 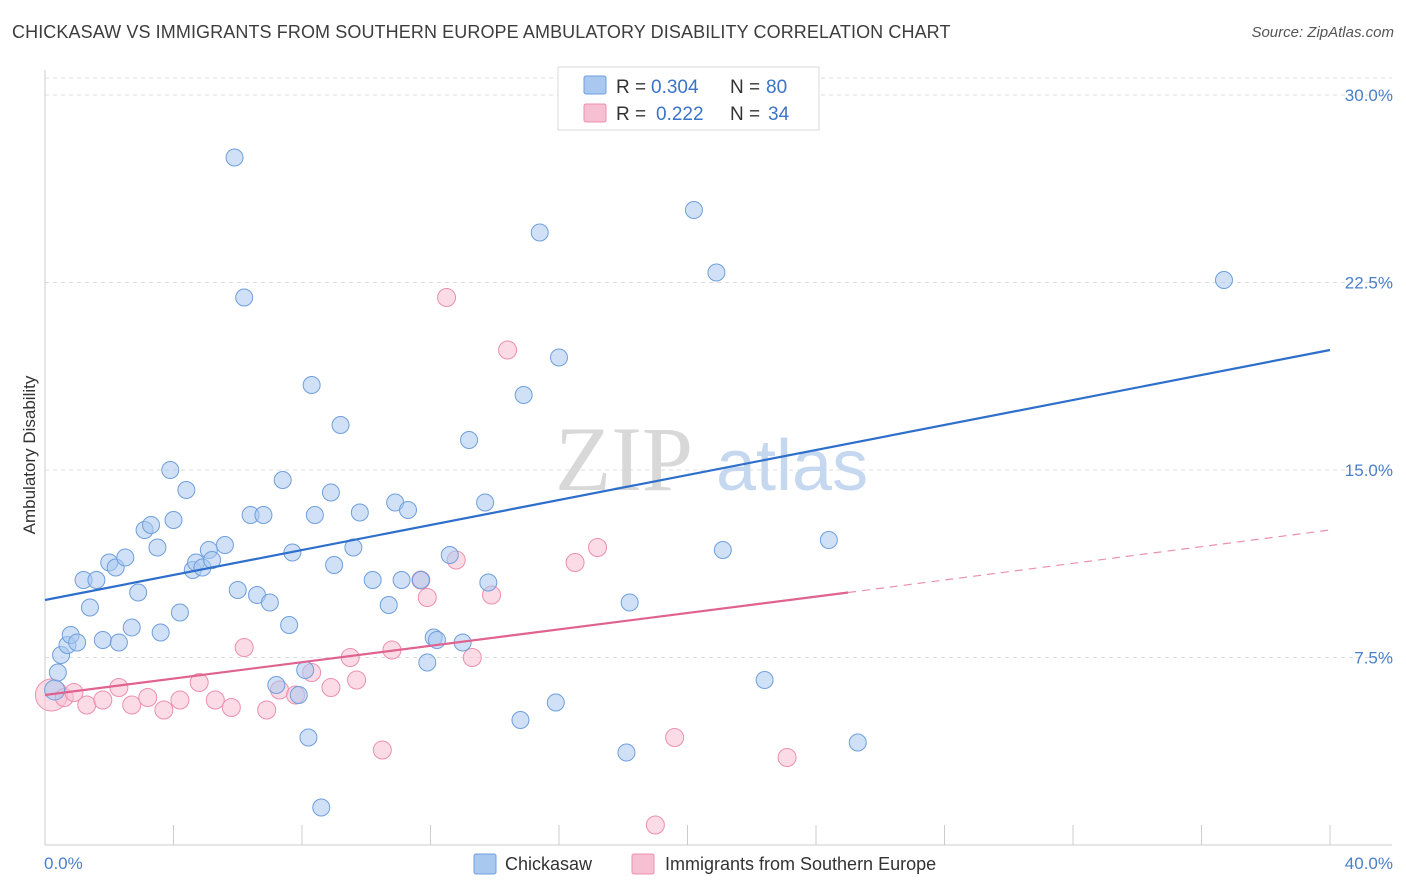 I want to click on immigrants-trend-line, so click(x=446, y=644).